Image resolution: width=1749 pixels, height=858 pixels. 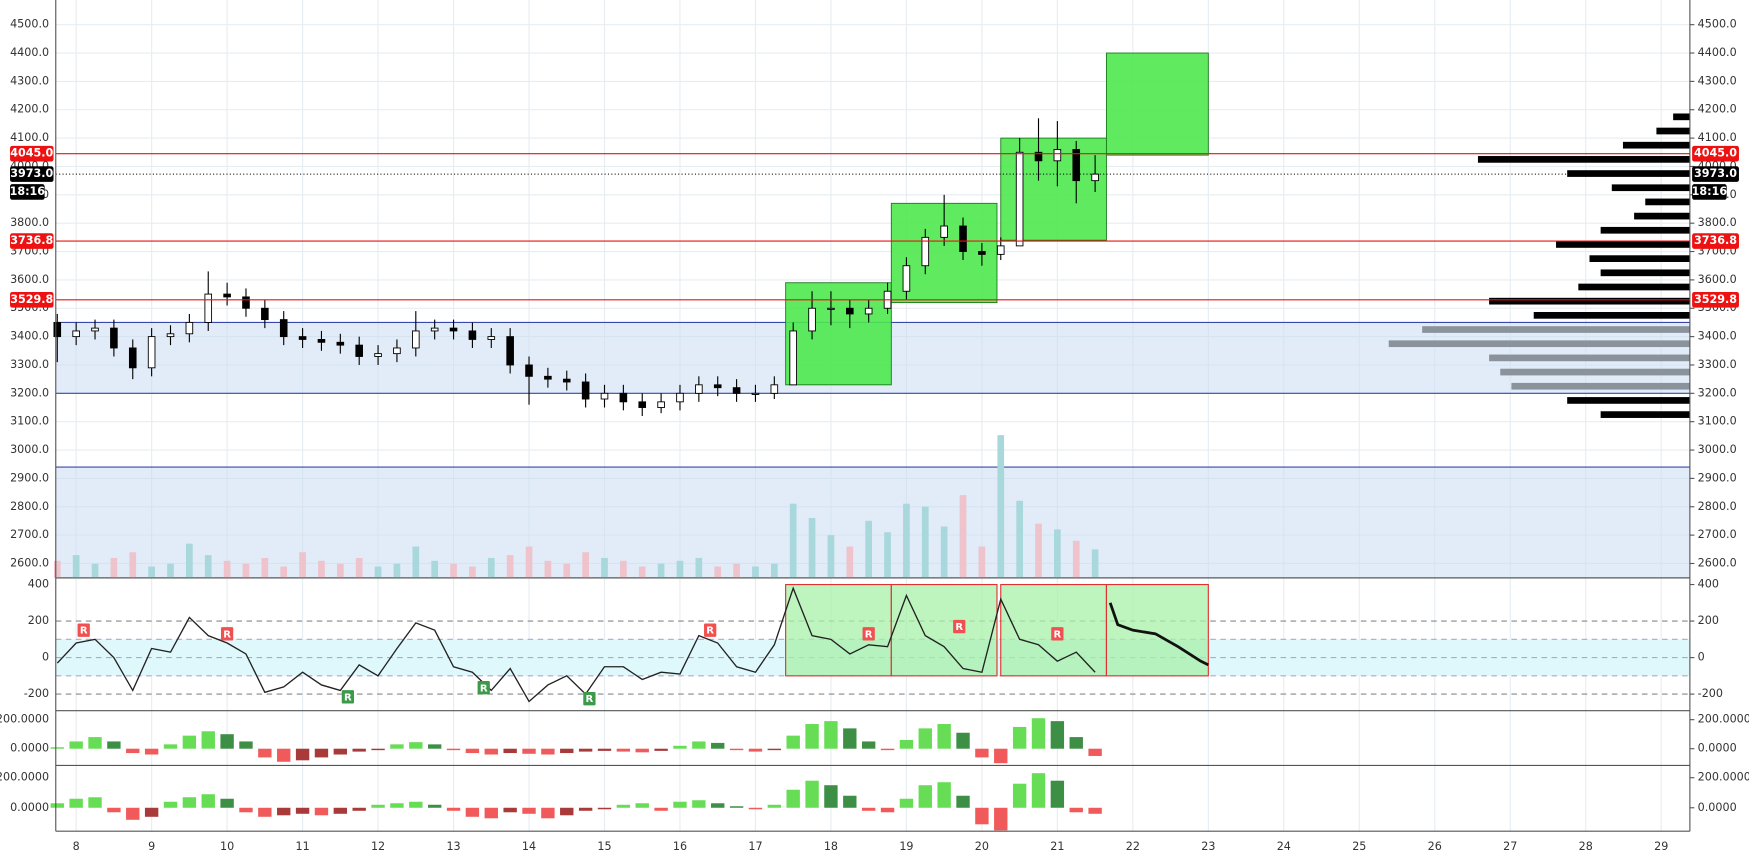 I want to click on y-tick-label-right: 3800.0, so click(x=1717, y=222).